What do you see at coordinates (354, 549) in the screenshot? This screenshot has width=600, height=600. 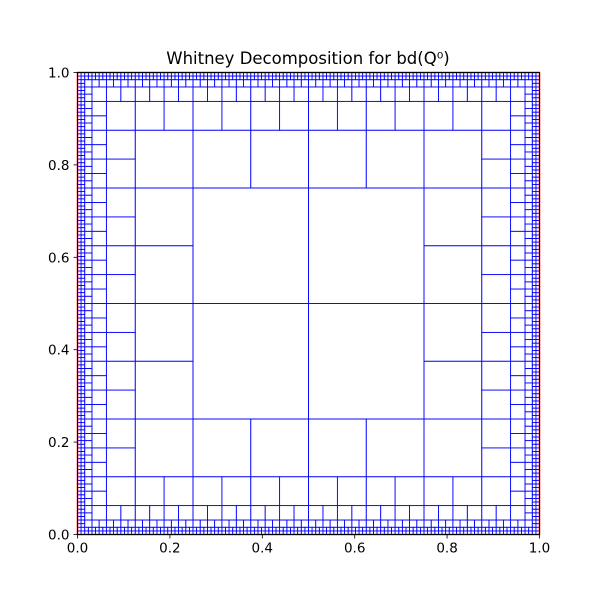 I see `x-tick-label: 0.6` at bounding box center [354, 549].